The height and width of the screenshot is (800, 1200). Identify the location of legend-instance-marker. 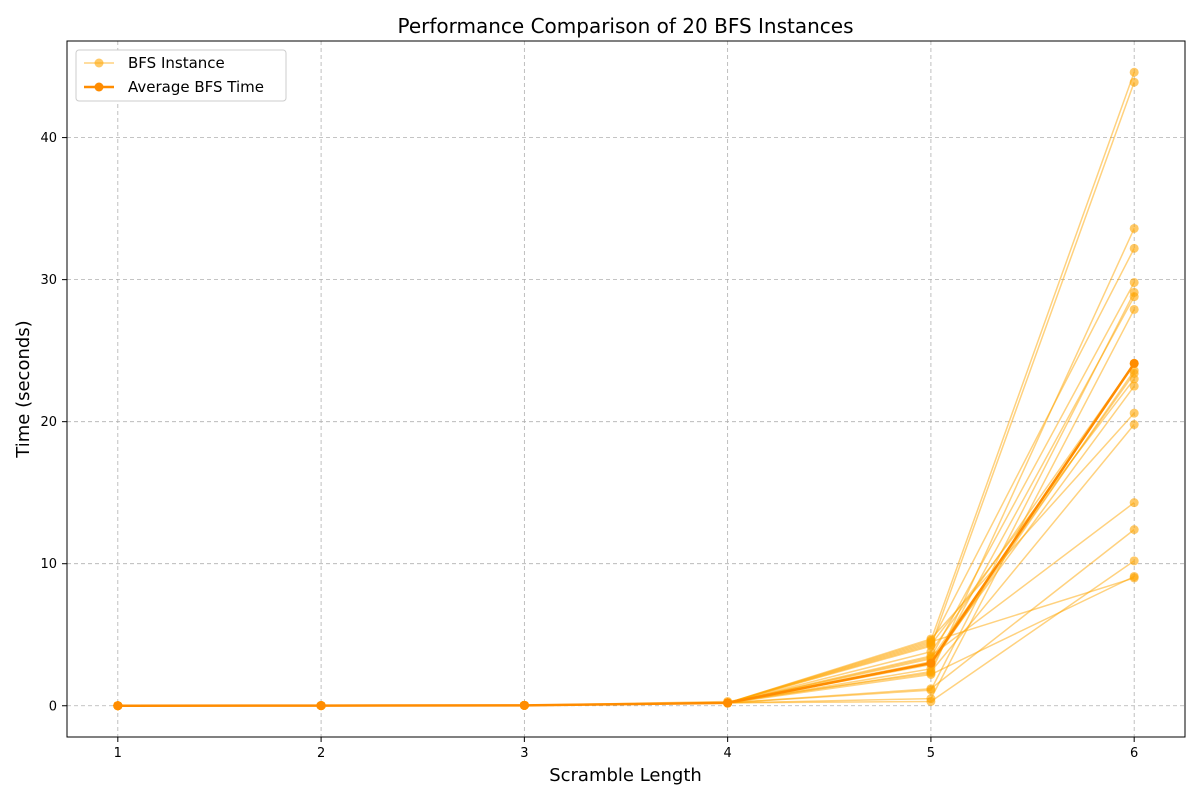
(99, 63).